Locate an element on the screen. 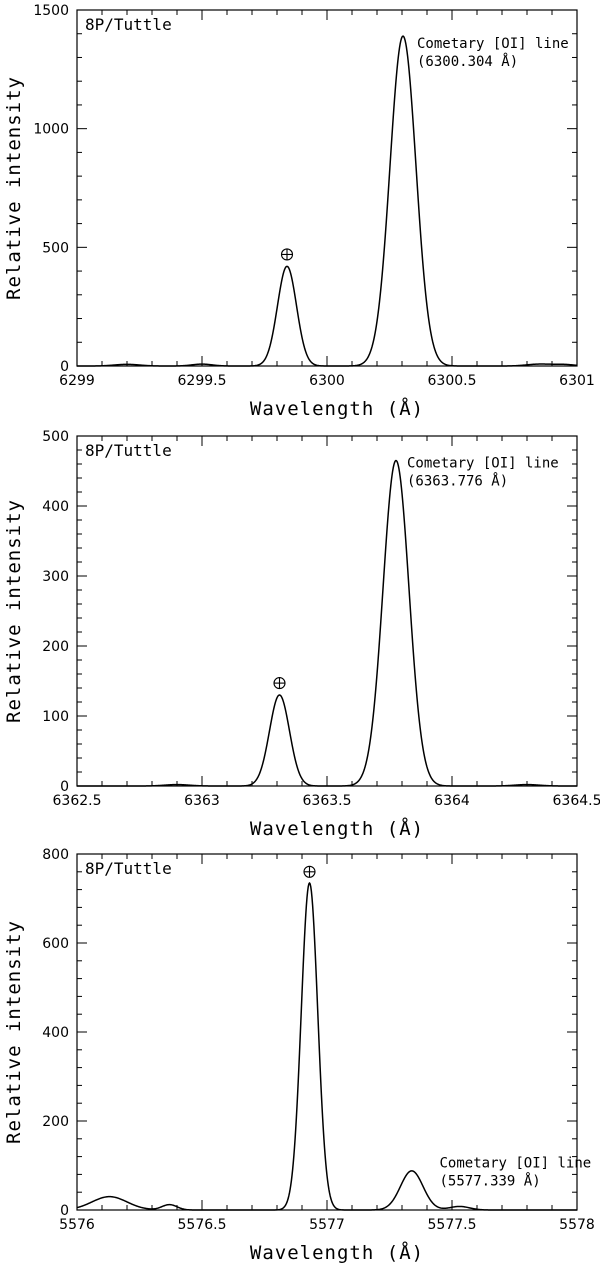  x-tick-label: 5577.5 is located at coordinates (452, 1225).